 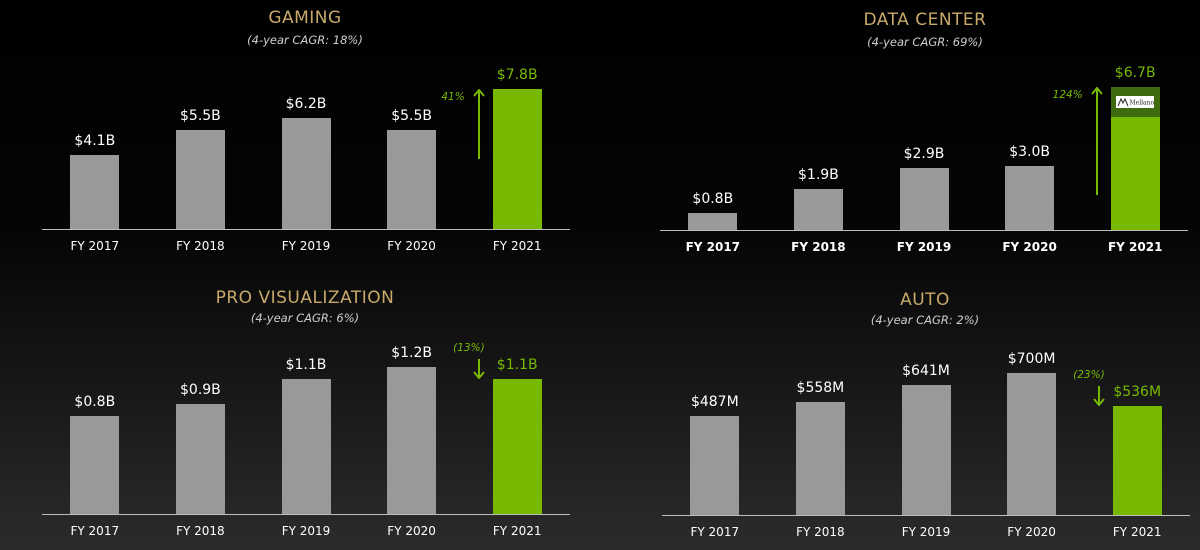 What do you see at coordinates (1031, 359) in the screenshot?
I see `data-label: $700M` at bounding box center [1031, 359].